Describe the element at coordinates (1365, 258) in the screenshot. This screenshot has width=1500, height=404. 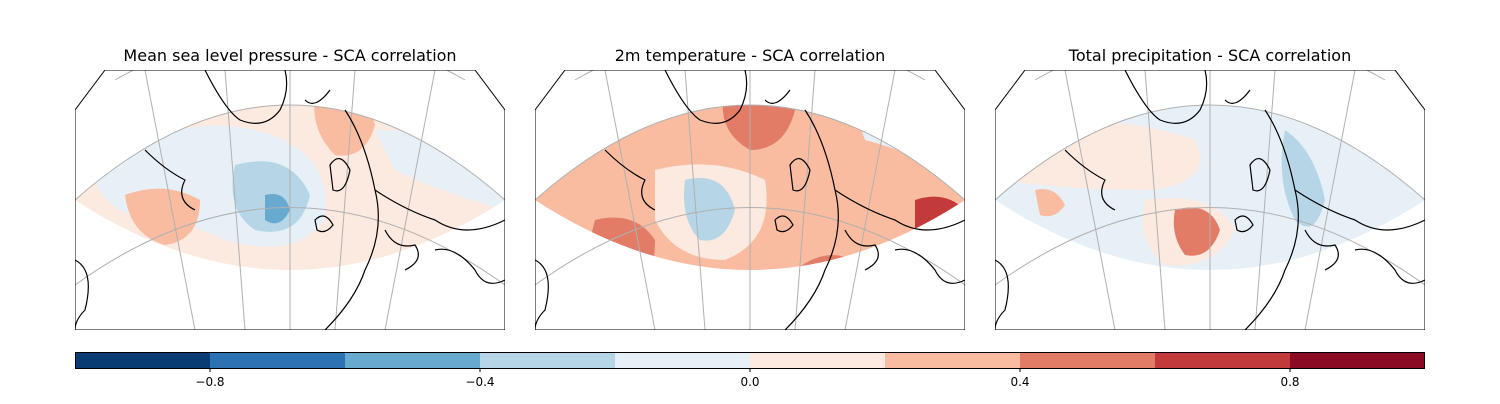
I see `field-region-negative-med` at that location.